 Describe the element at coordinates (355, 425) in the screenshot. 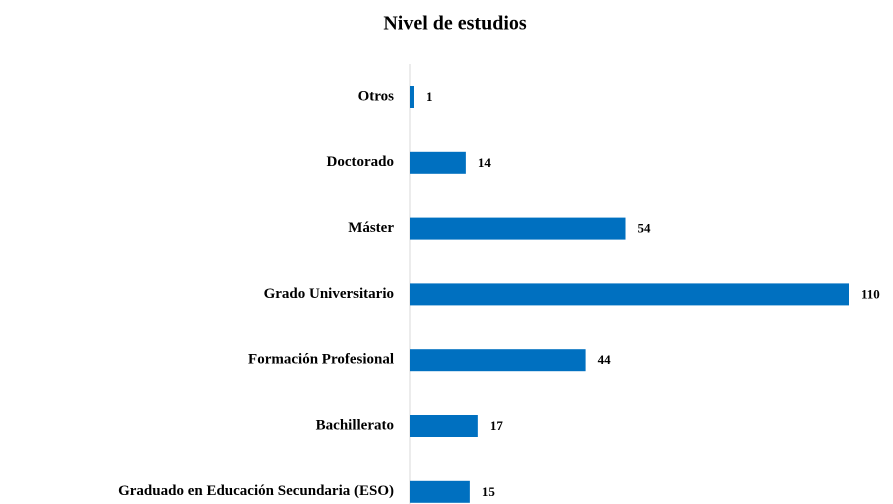

I see `y-tick-label: Bachillerato` at that location.